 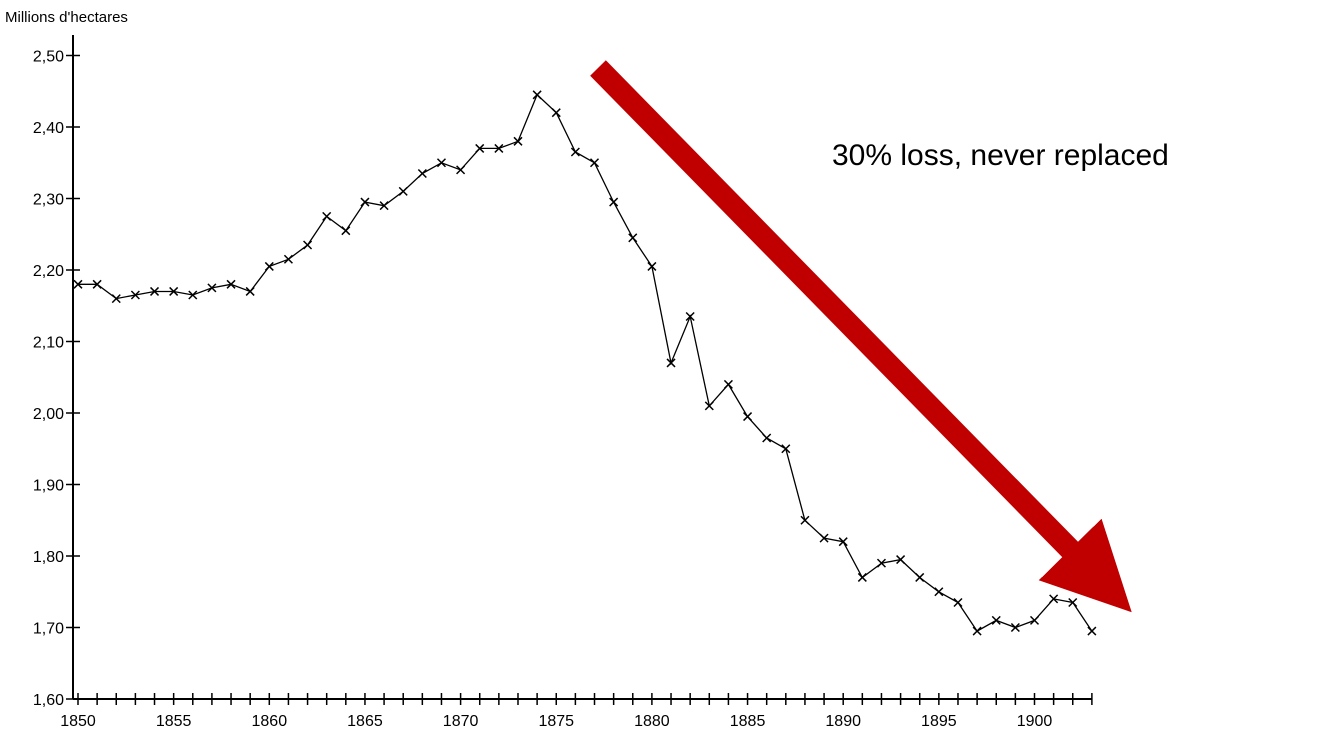 I want to click on x-tick-label: 1855, so click(x=174, y=721).